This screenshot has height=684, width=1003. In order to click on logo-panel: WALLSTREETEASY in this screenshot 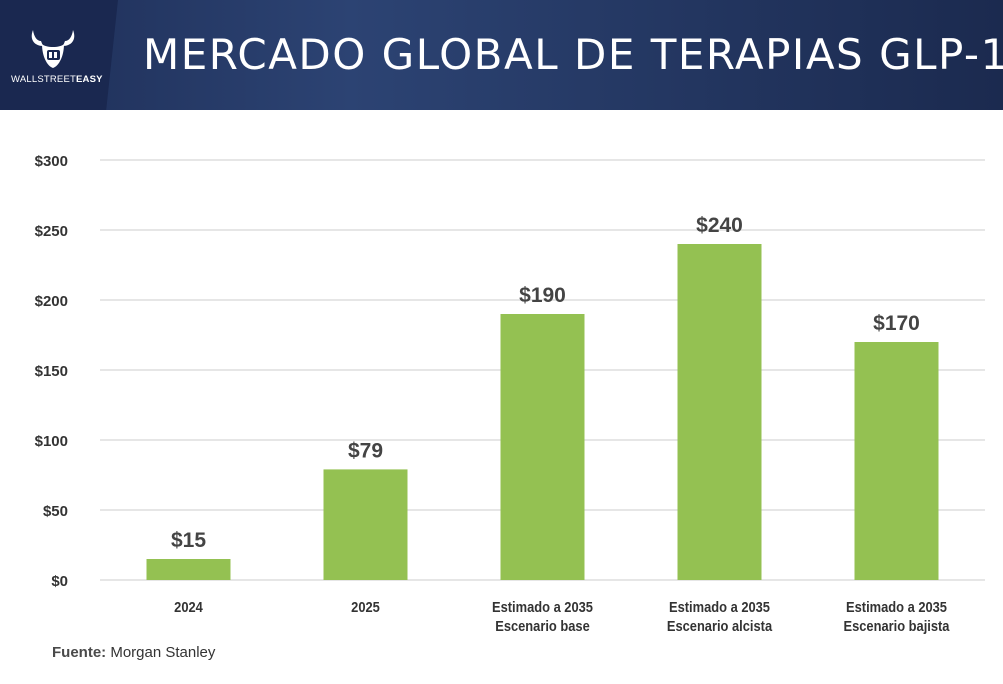, I will do `click(59, 55)`.